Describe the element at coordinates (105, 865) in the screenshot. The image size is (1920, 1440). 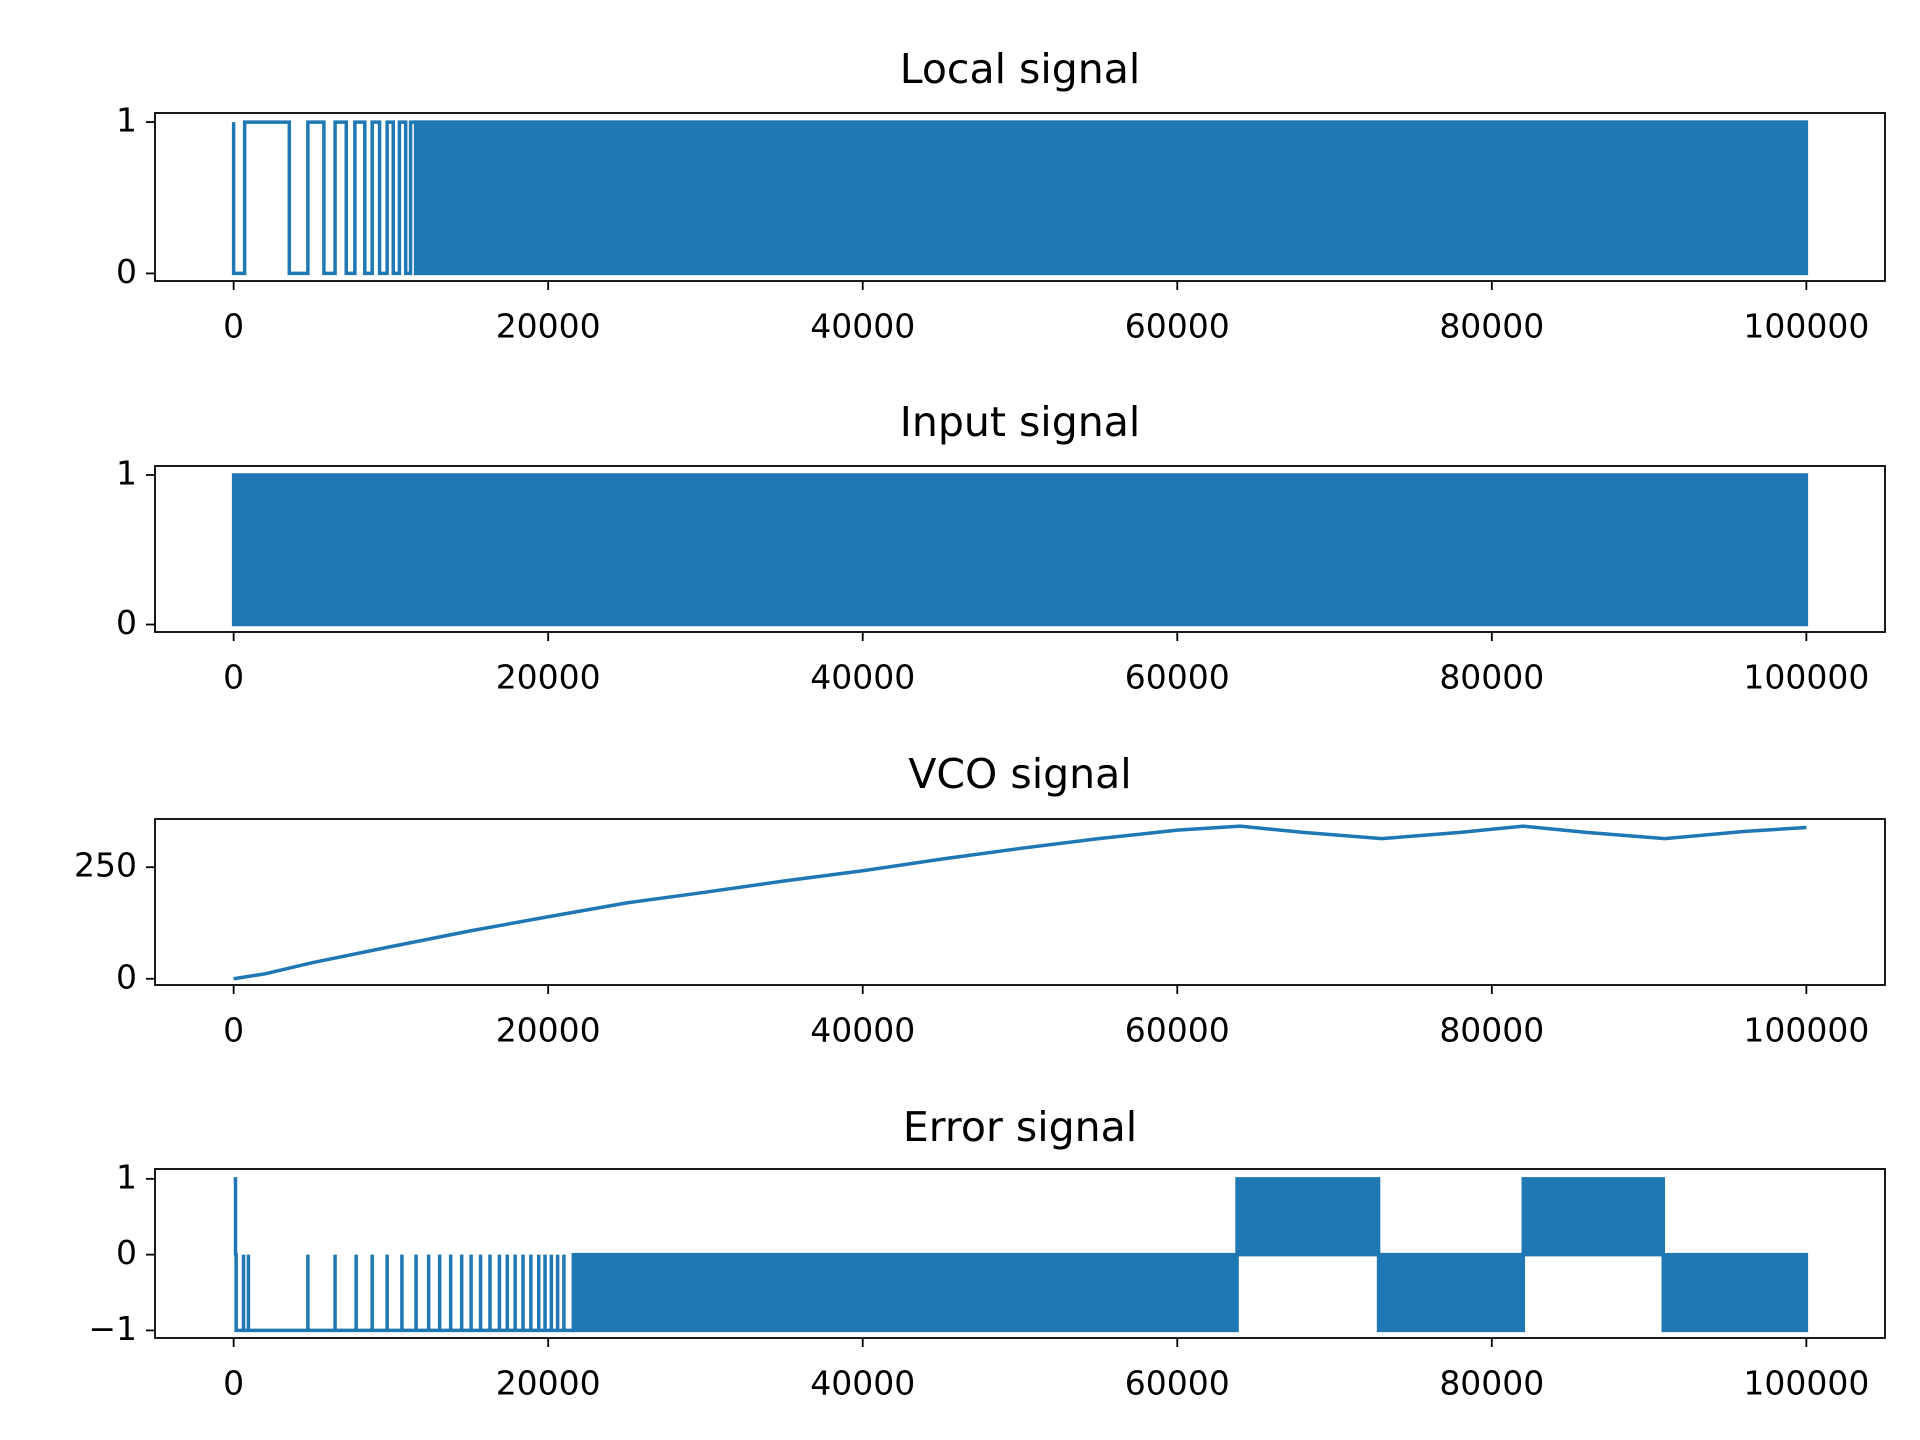
I see `y-tick-label: 250` at that location.